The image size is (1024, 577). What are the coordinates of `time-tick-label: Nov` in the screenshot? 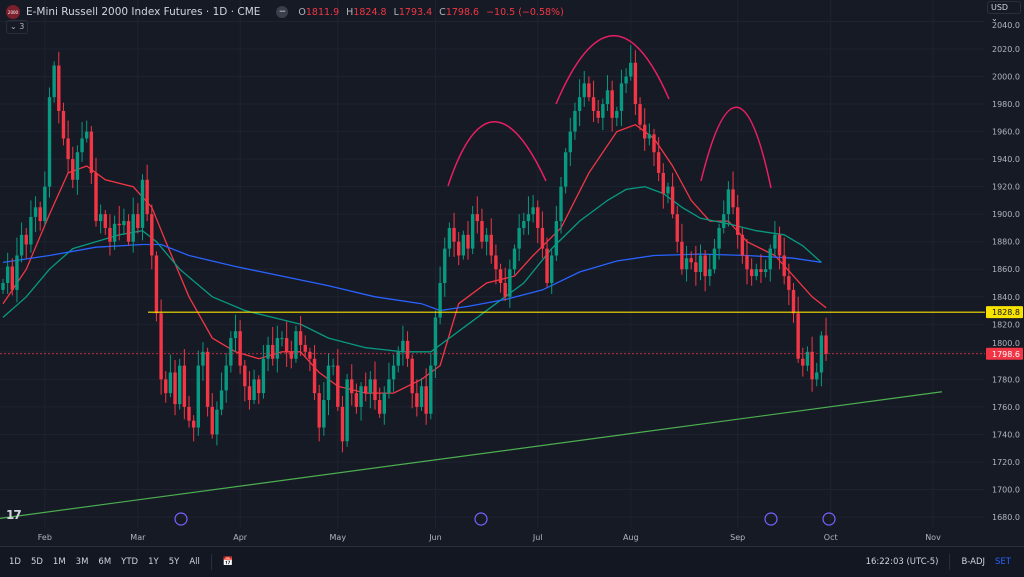 It's located at (933, 537).